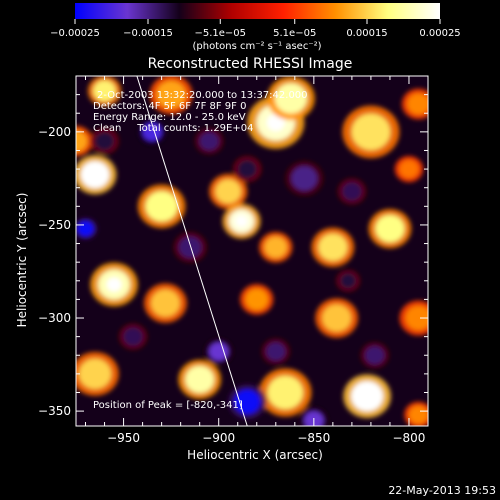  What do you see at coordinates (123, 438) in the screenshot?
I see `x-tick-label: −950` at bounding box center [123, 438].